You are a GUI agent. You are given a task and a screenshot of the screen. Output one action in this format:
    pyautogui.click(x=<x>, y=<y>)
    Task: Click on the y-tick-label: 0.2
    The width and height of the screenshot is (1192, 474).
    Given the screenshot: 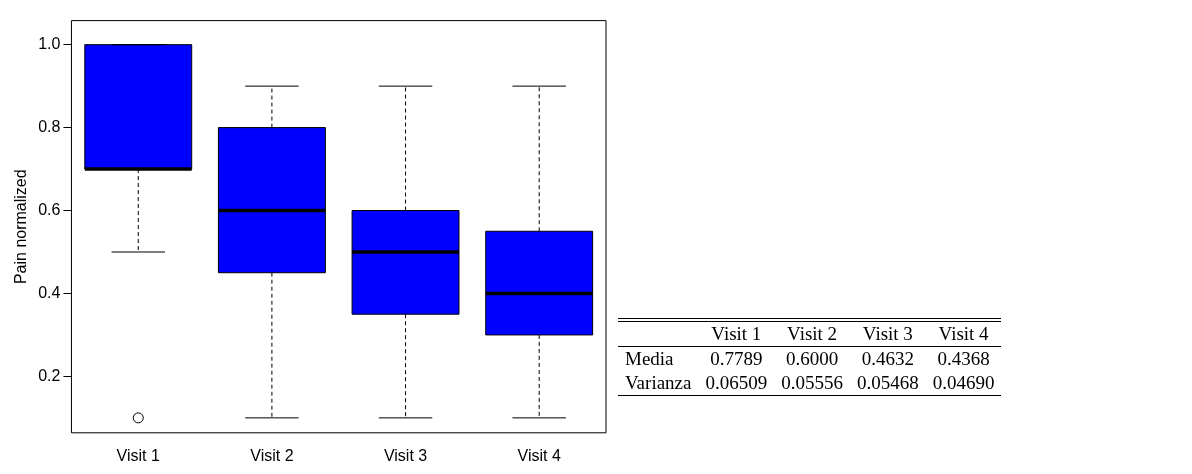 What is the action you would take?
    pyautogui.click(x=49, y=375)
    